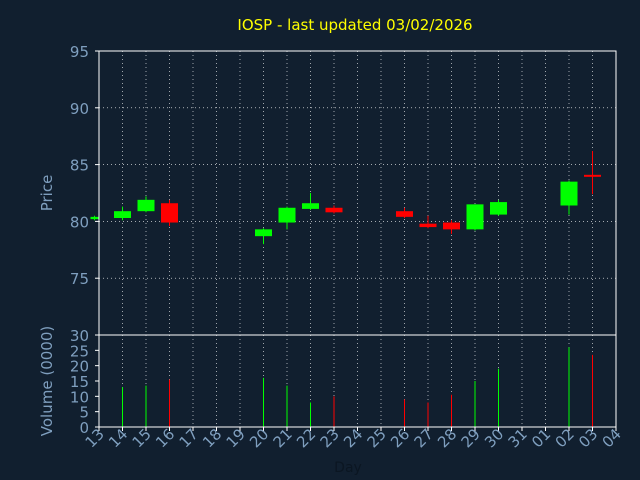 This screenshot has width=640, height=480. Describe the element at coordinates (47, 193) in the screenshot. I see `y-axis-label: Price` at that location.